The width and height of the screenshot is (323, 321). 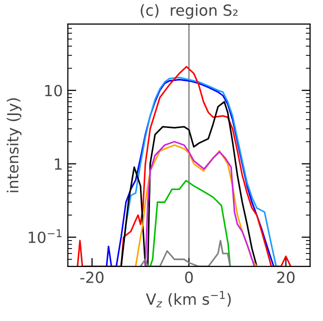 What do you see at coordinates (188, 299) in the screenshot?
I see `x-axis-title: V$_{z}$ (km s$^{−1}$)` at bounding box center [188, 299].